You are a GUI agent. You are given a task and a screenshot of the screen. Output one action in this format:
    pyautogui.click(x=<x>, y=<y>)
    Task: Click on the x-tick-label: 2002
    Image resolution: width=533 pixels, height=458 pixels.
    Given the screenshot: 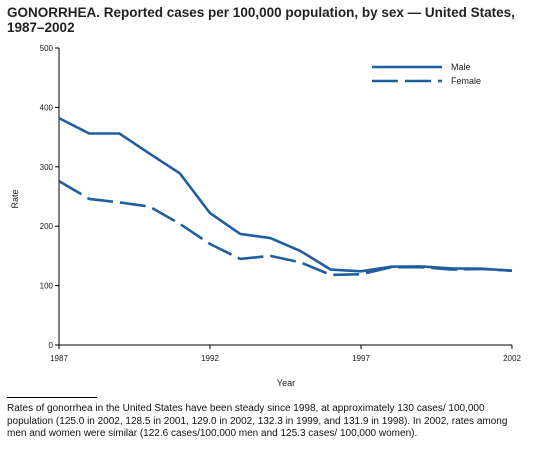 What is the action you would take?
    pyautogui.click(x=512, y=358)
    